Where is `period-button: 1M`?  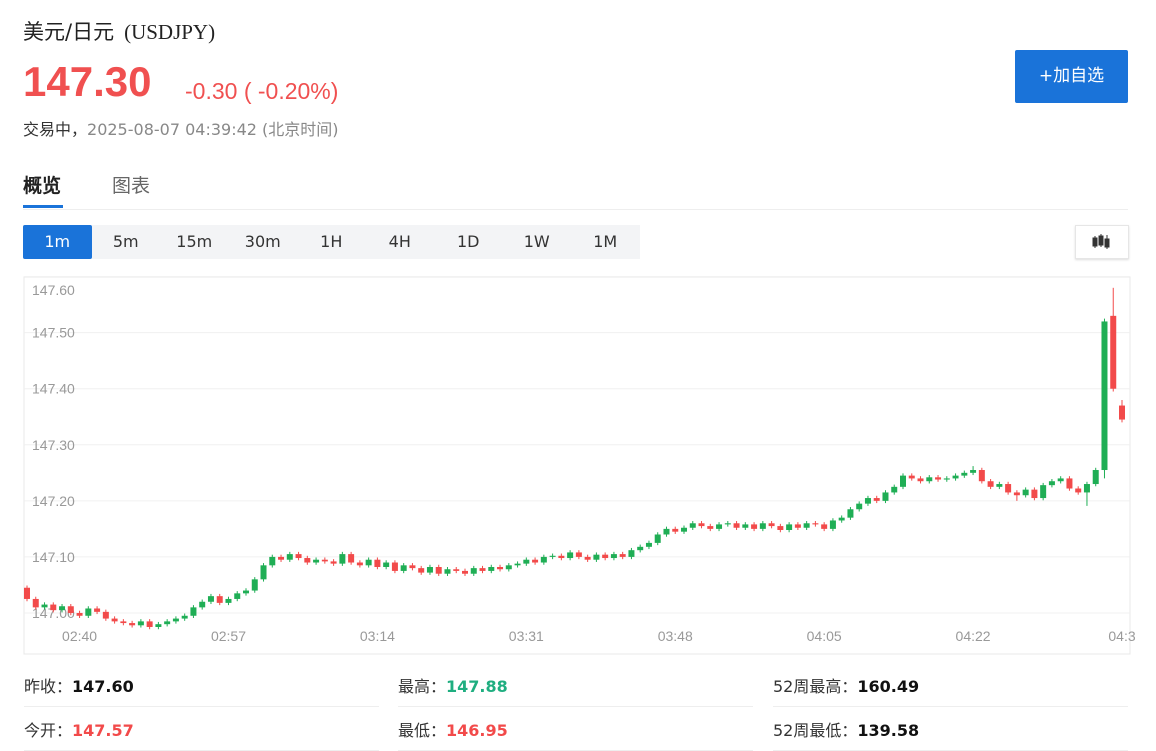
period-button: 1M is located at coordinates (605, 241).